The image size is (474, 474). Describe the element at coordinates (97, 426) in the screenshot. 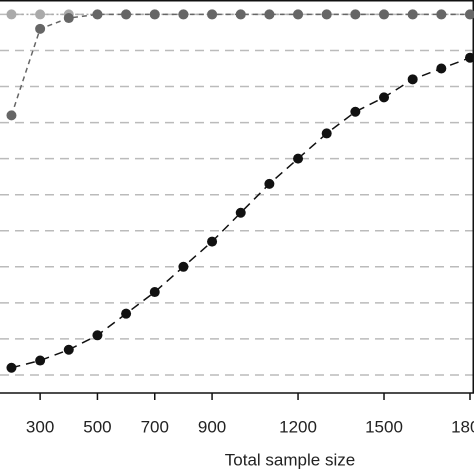

I see `x-tick-label: 500` at that location.